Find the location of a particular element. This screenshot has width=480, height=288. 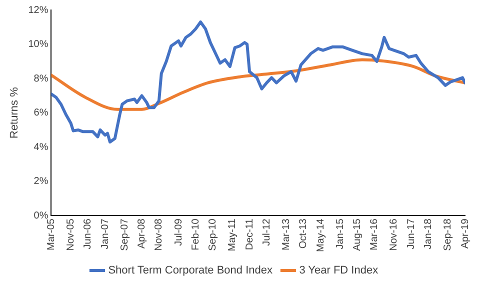

x-tick-label: Mar-16 is located at coordinates (374, 234).